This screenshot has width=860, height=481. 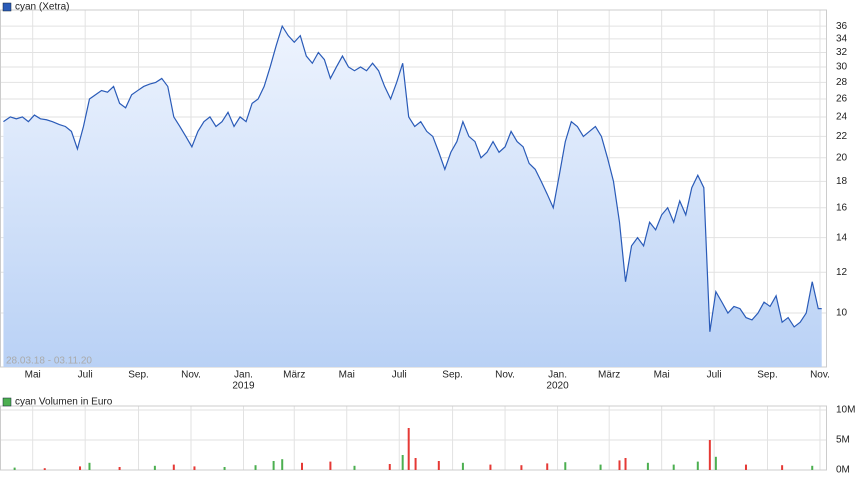 I want to click on y-tick-label: 32, so click(x=842, y=52).